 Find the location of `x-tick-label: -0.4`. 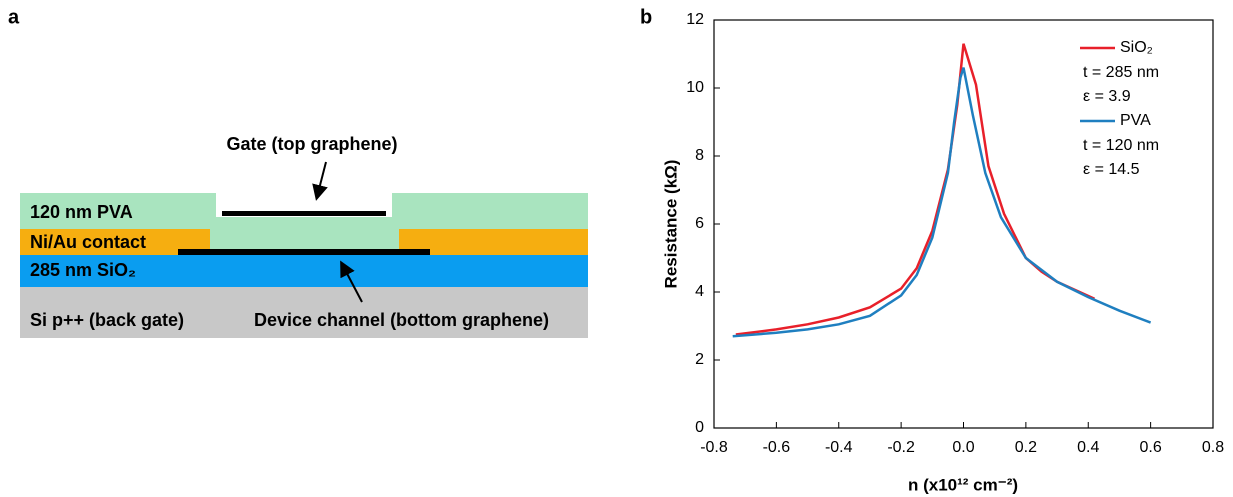

x-tick-label: -0.4 is located at coordinates (839, 447).